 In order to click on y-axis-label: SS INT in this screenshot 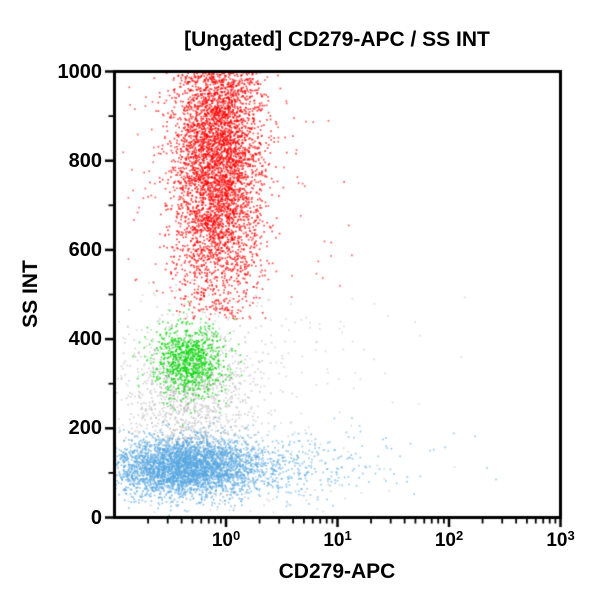, I will do `click(30, 294)`.